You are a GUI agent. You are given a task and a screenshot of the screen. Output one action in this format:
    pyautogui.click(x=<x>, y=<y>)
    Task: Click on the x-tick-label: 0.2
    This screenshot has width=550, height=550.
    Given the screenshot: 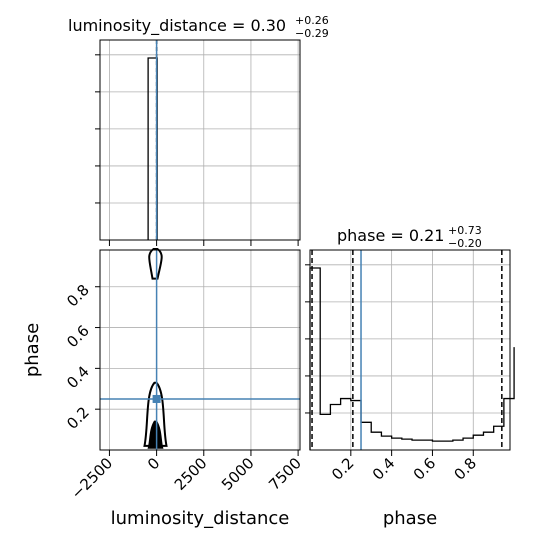 What is the action you would take?
    pyautogui.click(x=343, y=469)
    